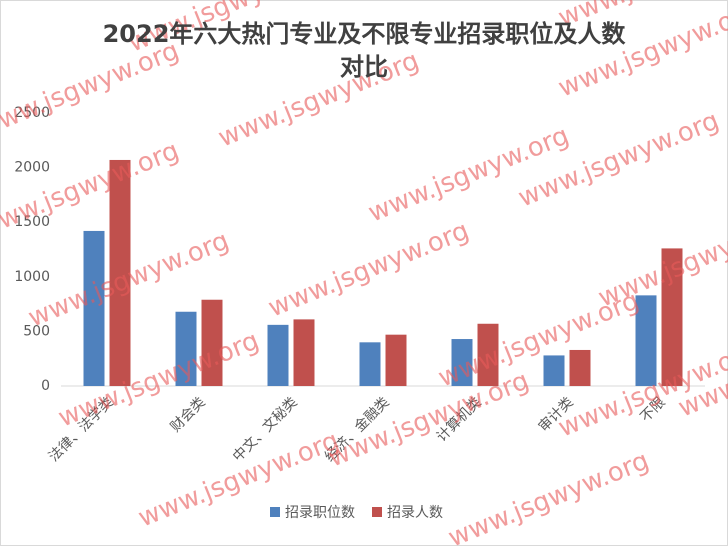 The width and height of the screenshot is (728, 546). What do you see at coordinates (364, 50) in the screenshot?
I see `chart-title: 2022年六大热门专业及不限专业招录职位及人数对比` at bounding box center [364, 50].